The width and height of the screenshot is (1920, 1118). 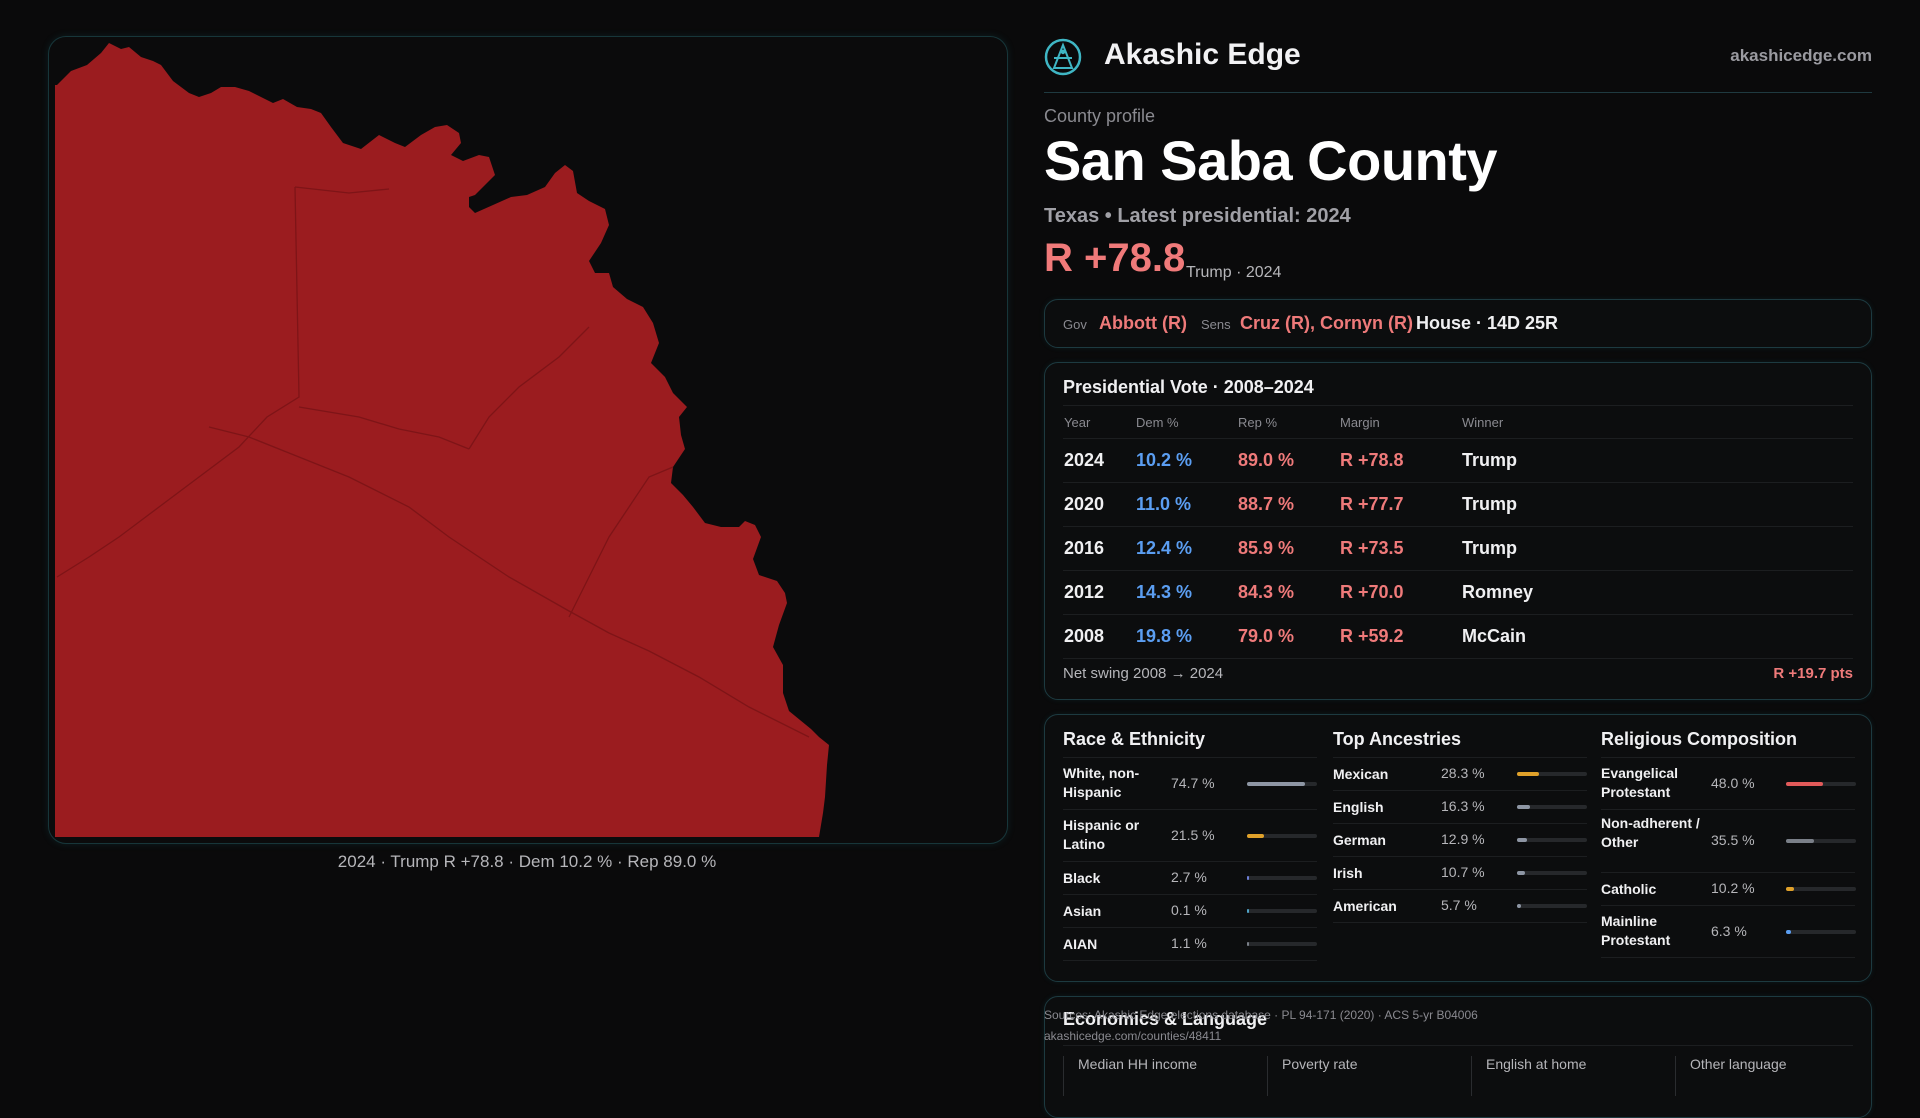 I want to click on cell-rep-pct: 79.0 %, so click(x=1288, y=636).